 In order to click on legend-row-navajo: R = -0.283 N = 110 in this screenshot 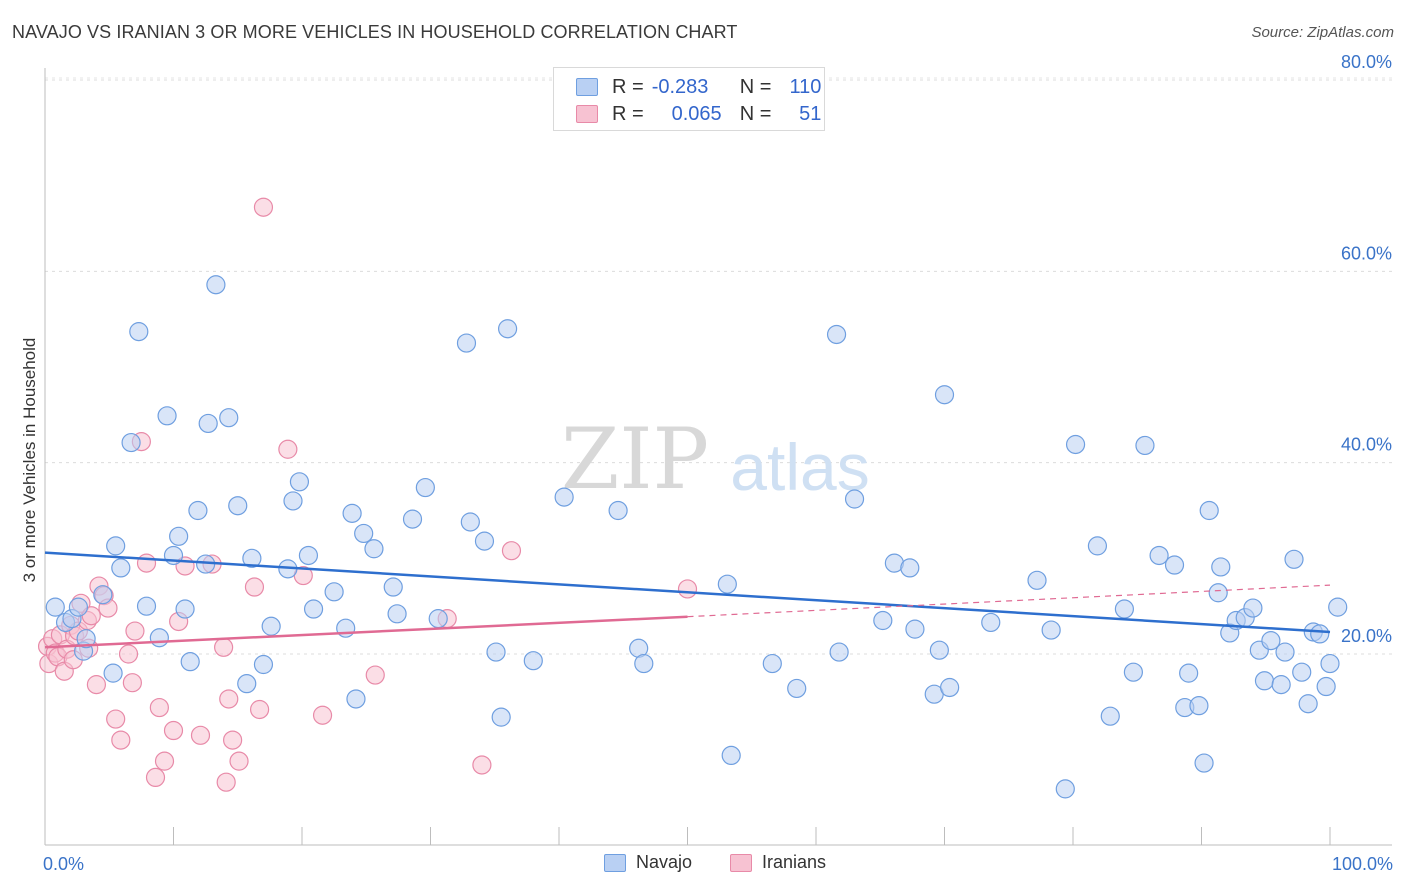, I will do `click(687, 87)`.